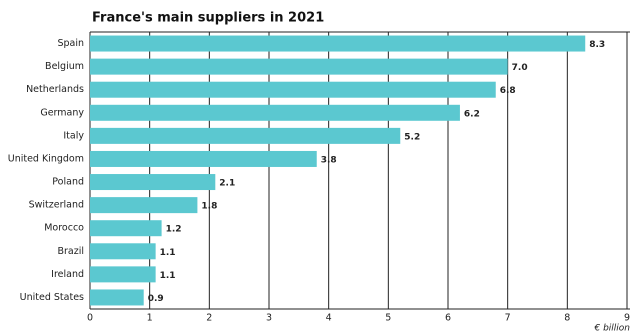  I want to click on x-tick-label: 6, so click(448, 318).